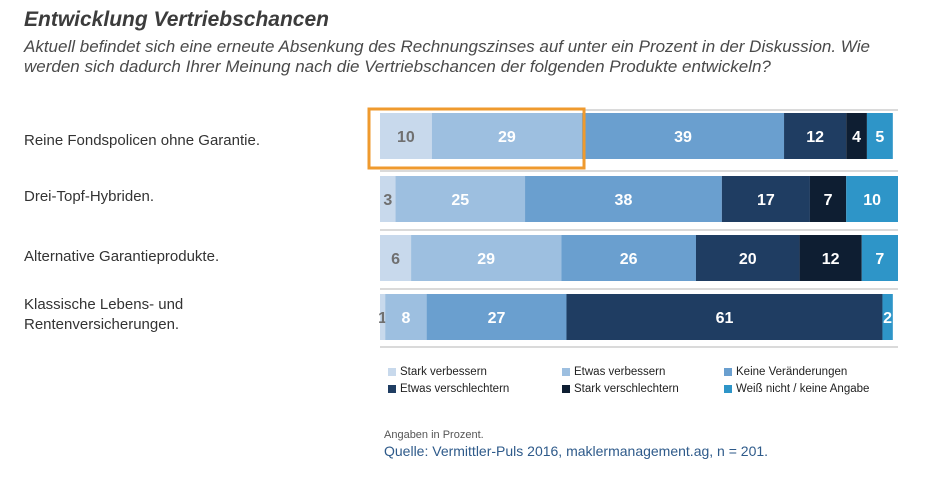 This screenshot has width=935, height=480. I want to click on data-label: 17, so click(766, 200).